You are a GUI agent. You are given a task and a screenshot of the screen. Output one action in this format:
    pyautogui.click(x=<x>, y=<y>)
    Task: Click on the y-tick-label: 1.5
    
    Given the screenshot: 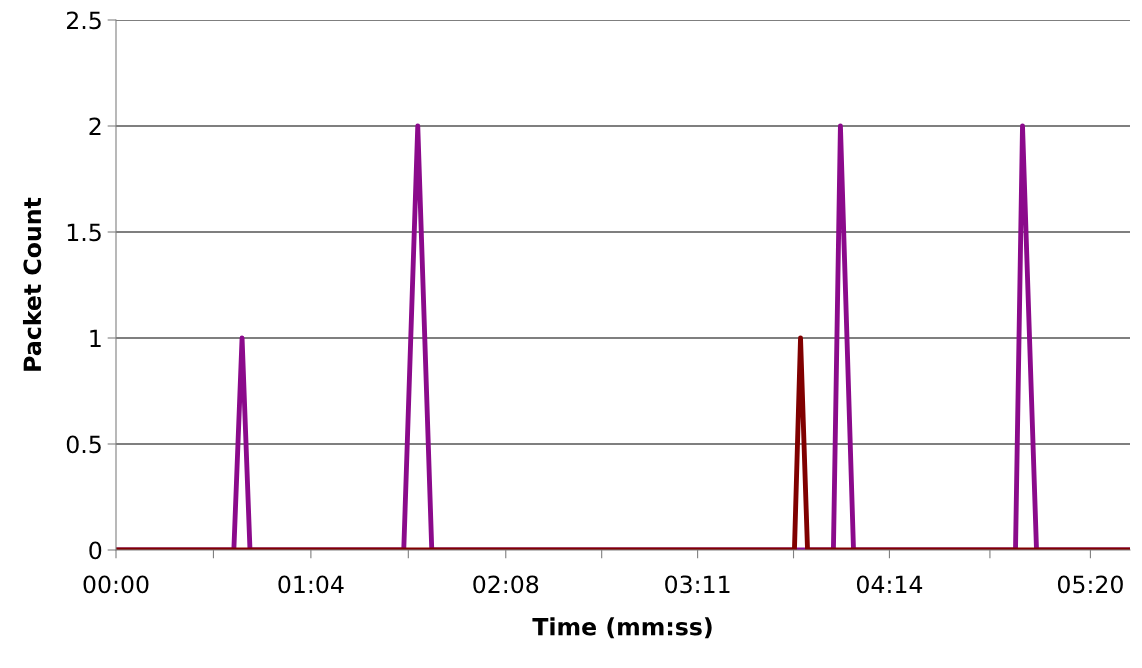 What is the action you would take?
    pyautogui.click(x=84, y=232)
    